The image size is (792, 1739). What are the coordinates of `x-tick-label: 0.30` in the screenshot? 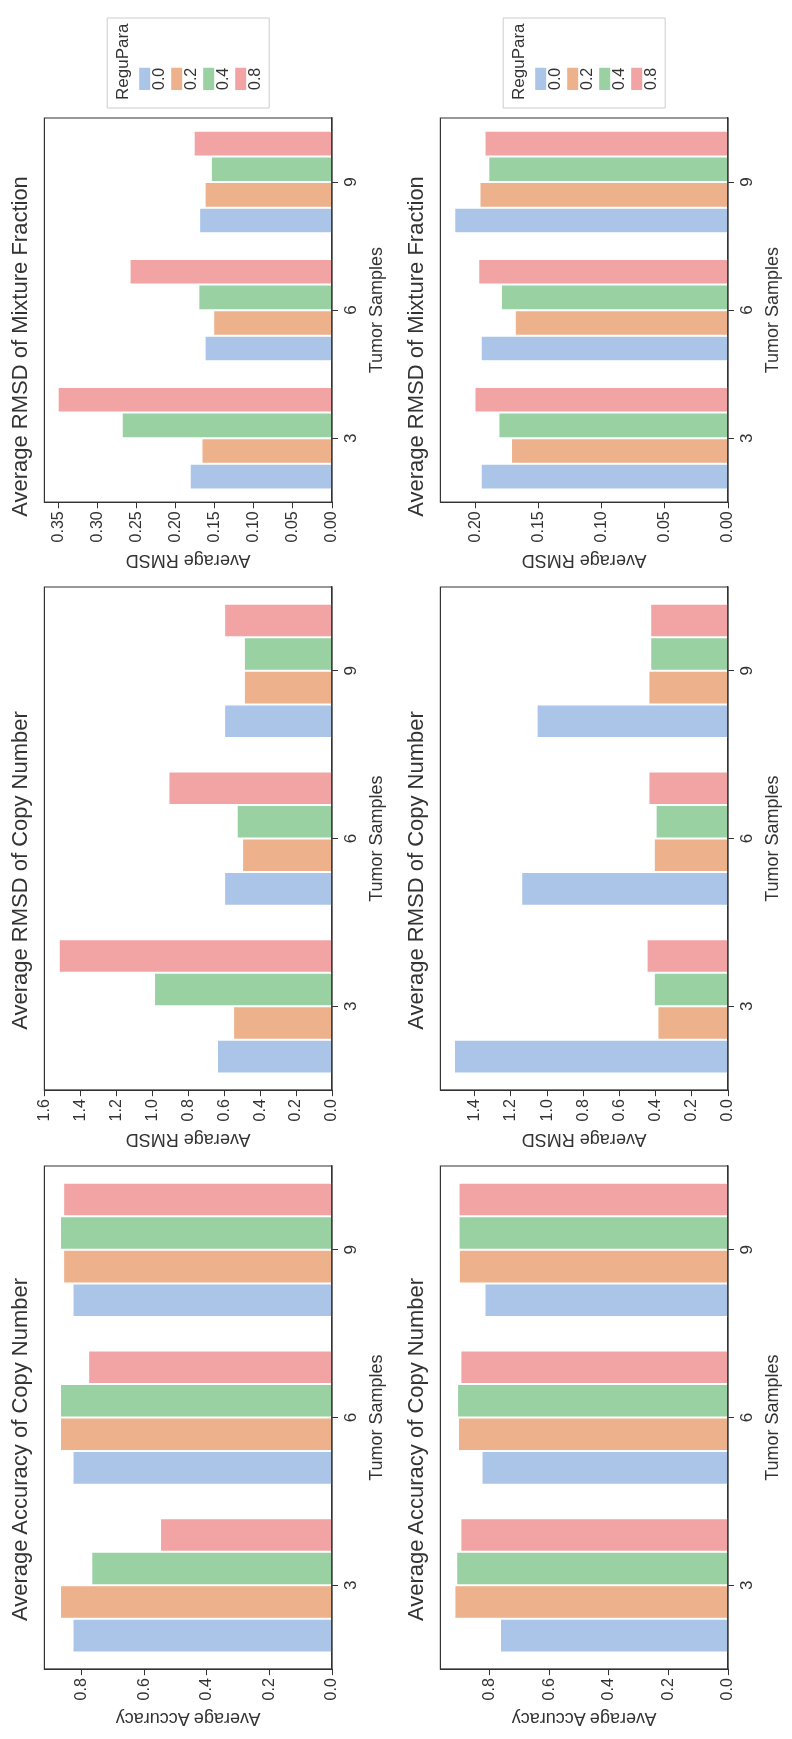 It's located at (96, 527).